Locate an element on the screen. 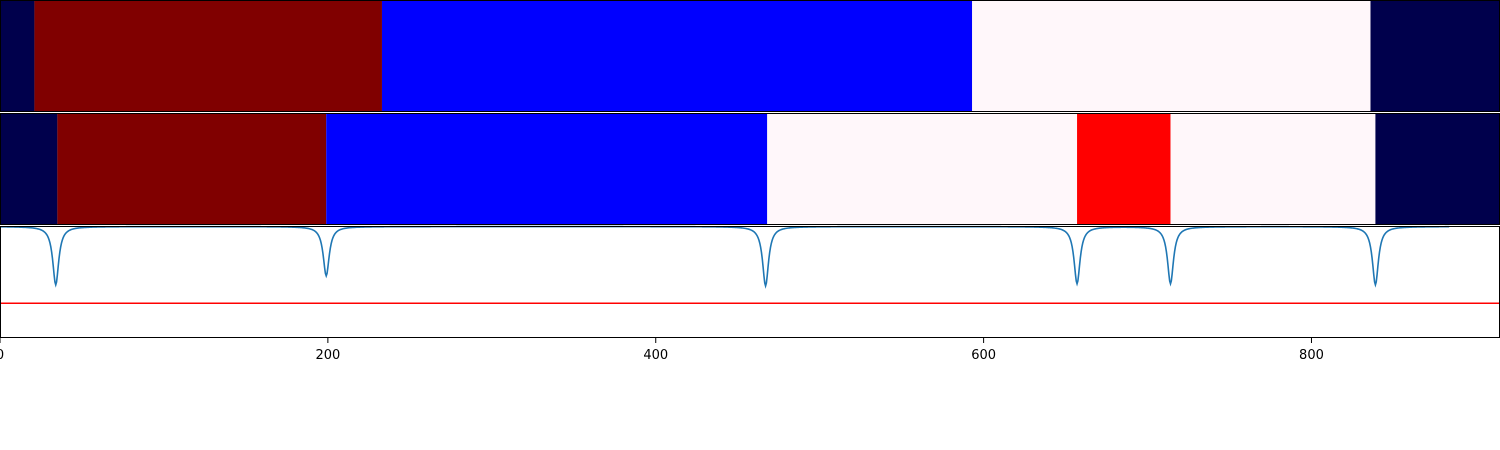  x-axis: 0 200 400 600 800 is located at coordinates (662, 350).